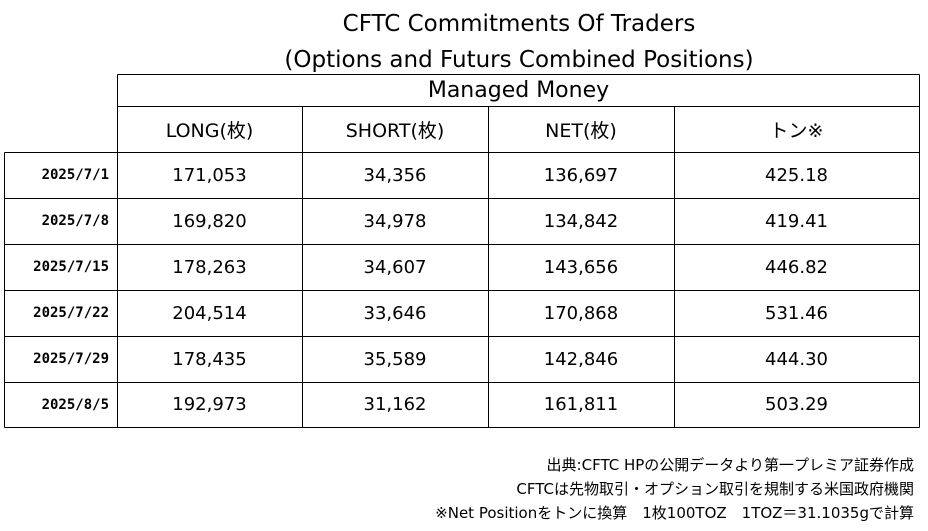  I want to click on tons-value: 531.46, so click(796, 313).